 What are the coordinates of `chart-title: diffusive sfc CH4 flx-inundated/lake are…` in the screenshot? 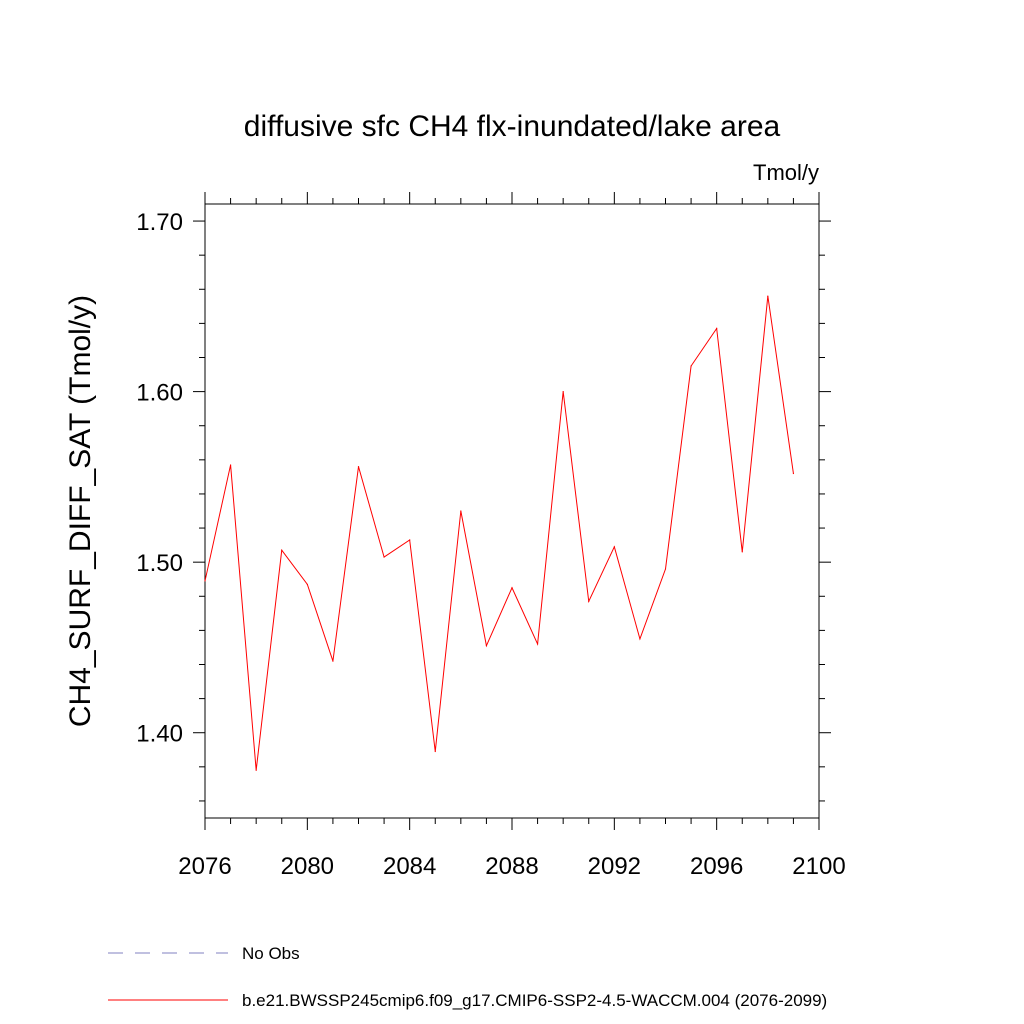 It's located at (512, 126).